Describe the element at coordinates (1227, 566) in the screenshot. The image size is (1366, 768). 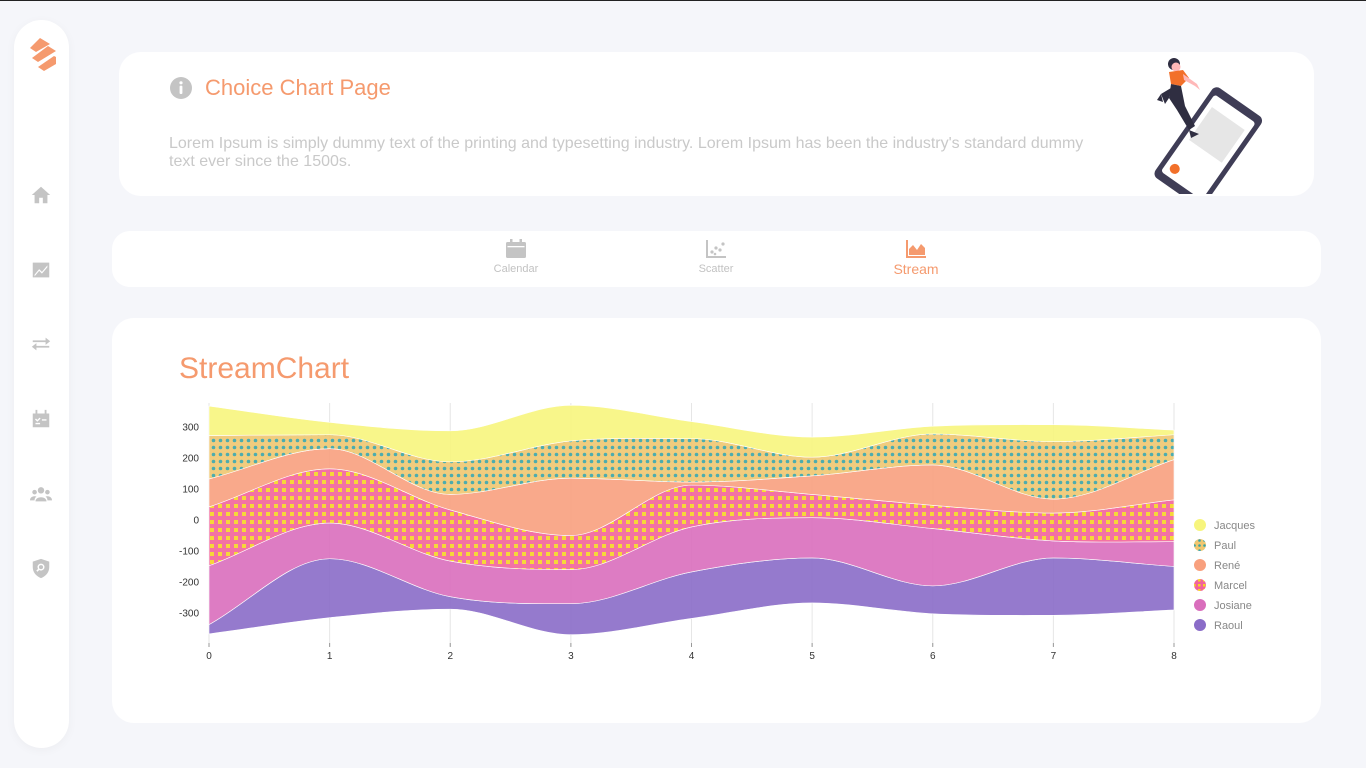
I see `legend-label: René` at that location.